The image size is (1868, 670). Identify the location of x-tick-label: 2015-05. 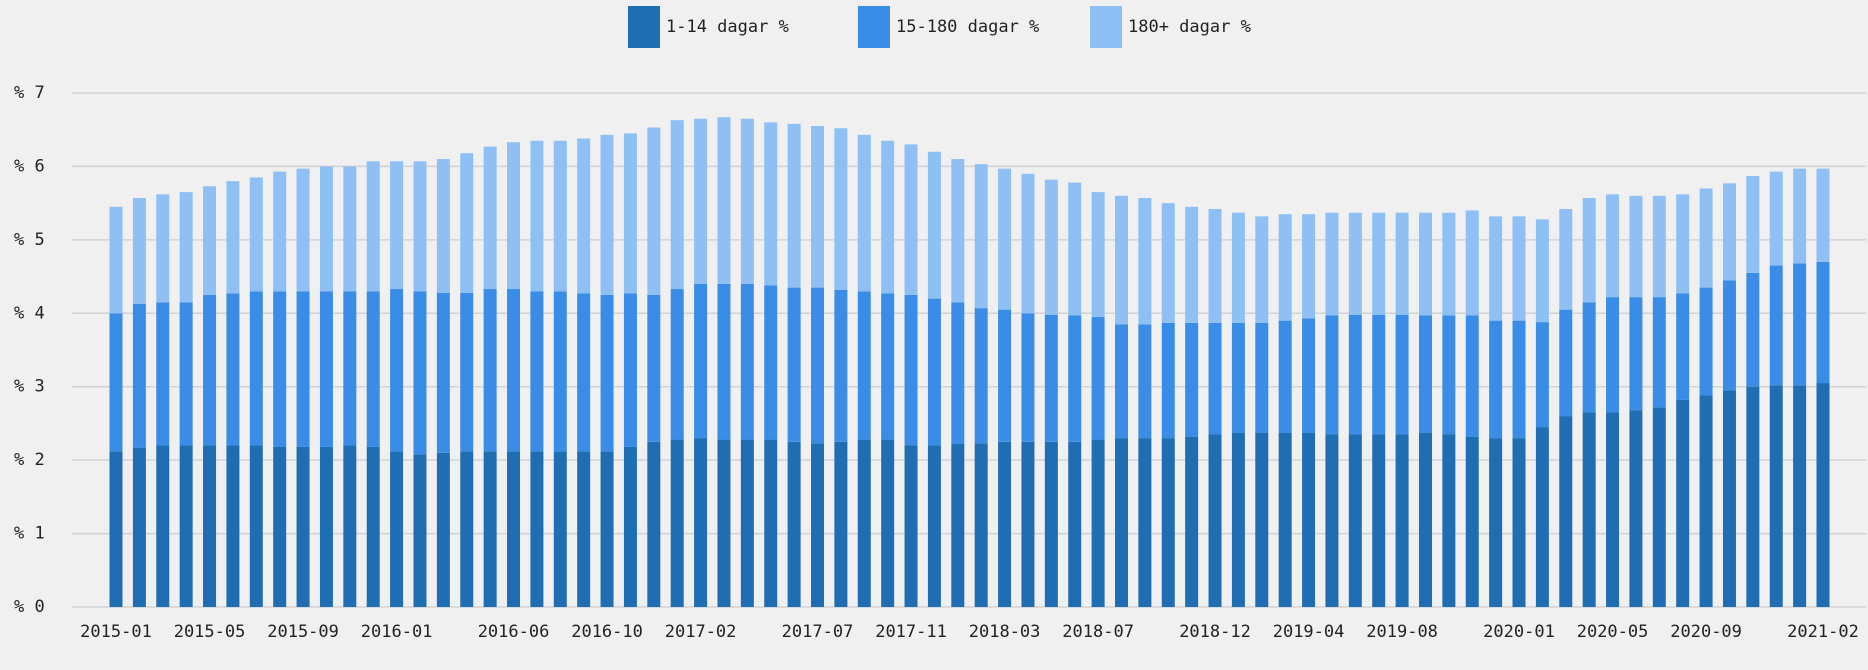
(210, 632).